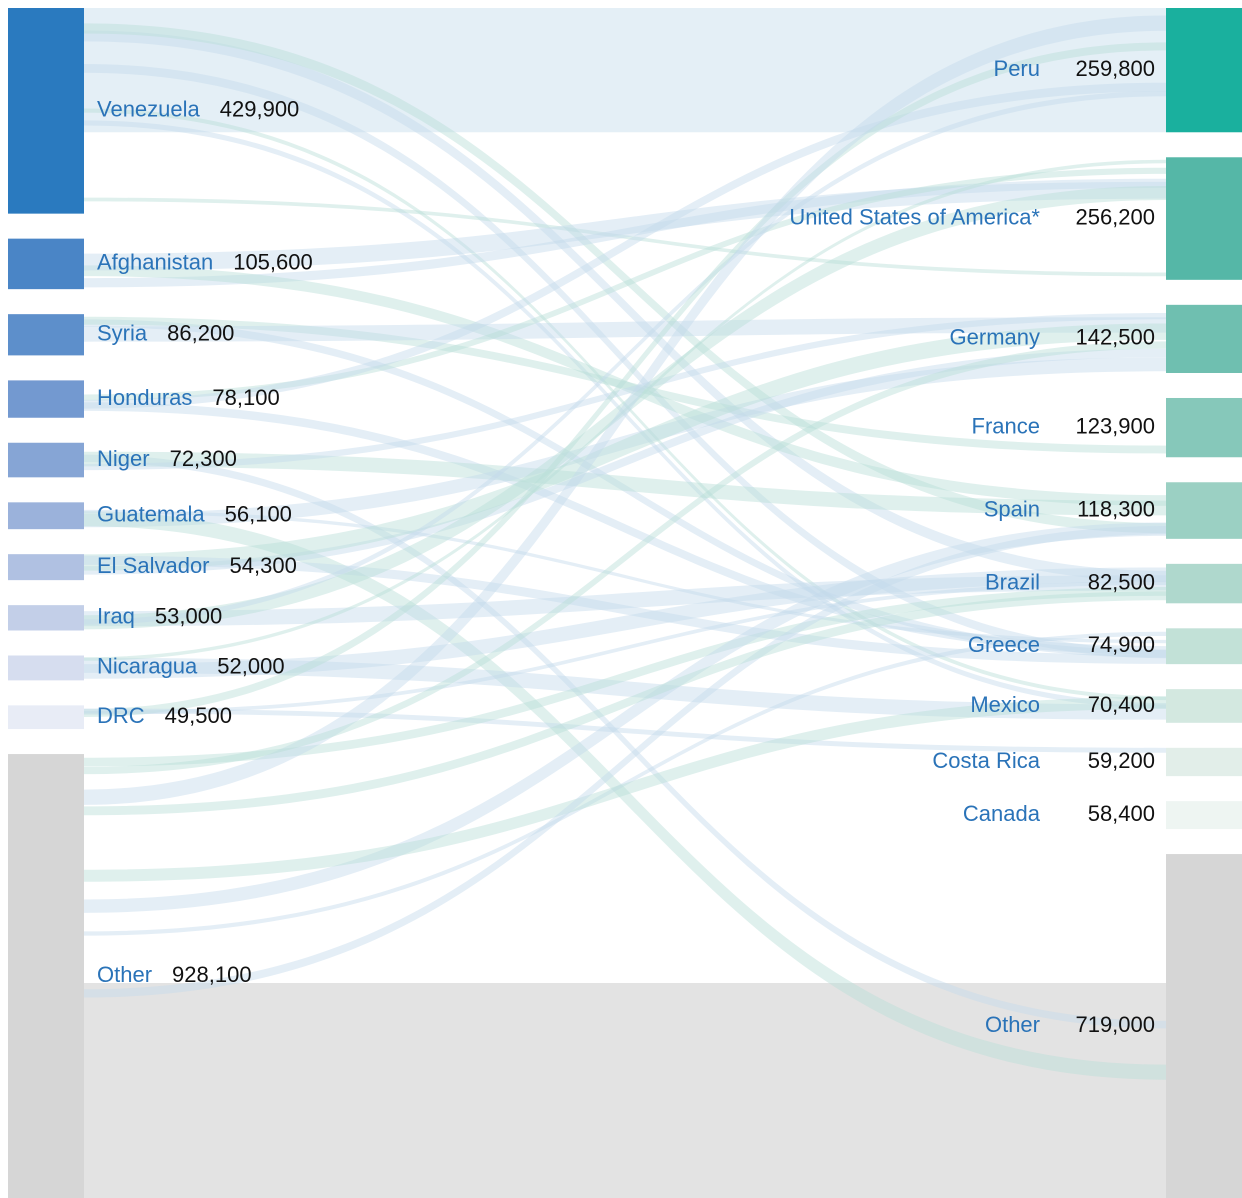 The height and width of the screenshot is (1198, 1242). What do you see at coordinates (1017, 68) in the screenshot?
I see `node-name: Peru` at bounding box center [1017, 68].